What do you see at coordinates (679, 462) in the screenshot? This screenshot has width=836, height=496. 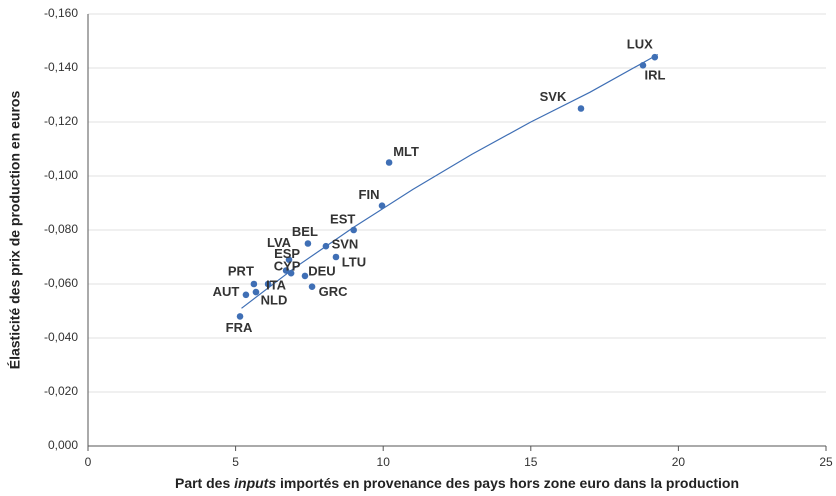 I see `x-tick-label: 20` at bounding box center [679, 462].